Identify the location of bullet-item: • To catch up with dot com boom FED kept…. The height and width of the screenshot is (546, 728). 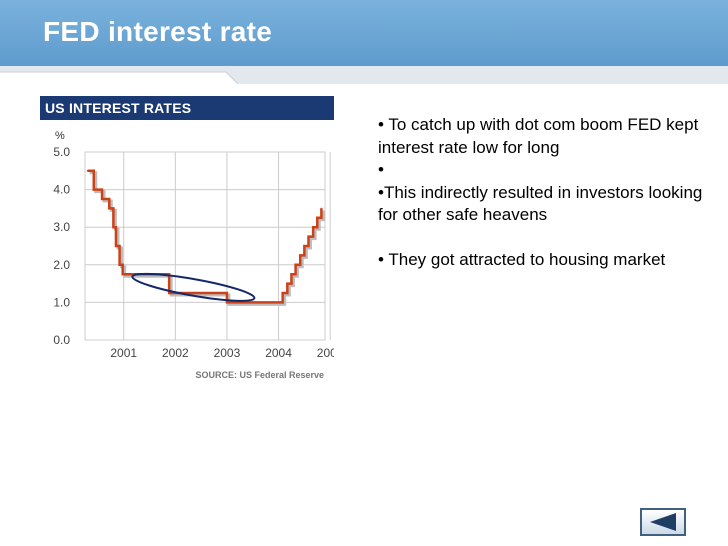
(538, 136).